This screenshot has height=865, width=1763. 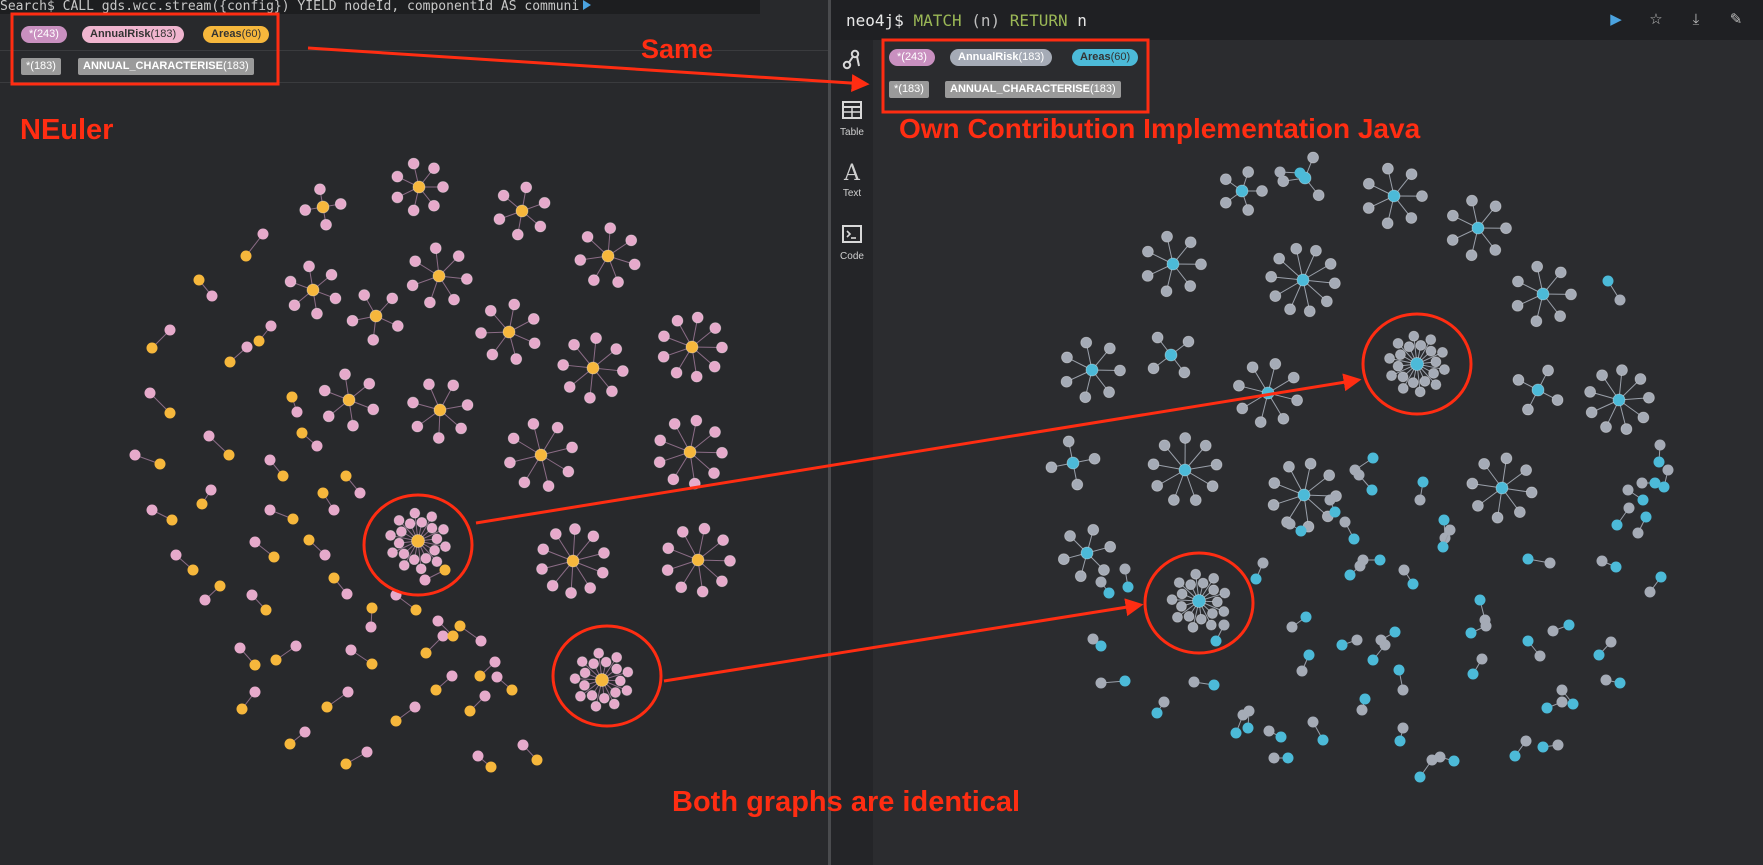 I want to click on star-icon: ☆, so click(x=1656, y=19).